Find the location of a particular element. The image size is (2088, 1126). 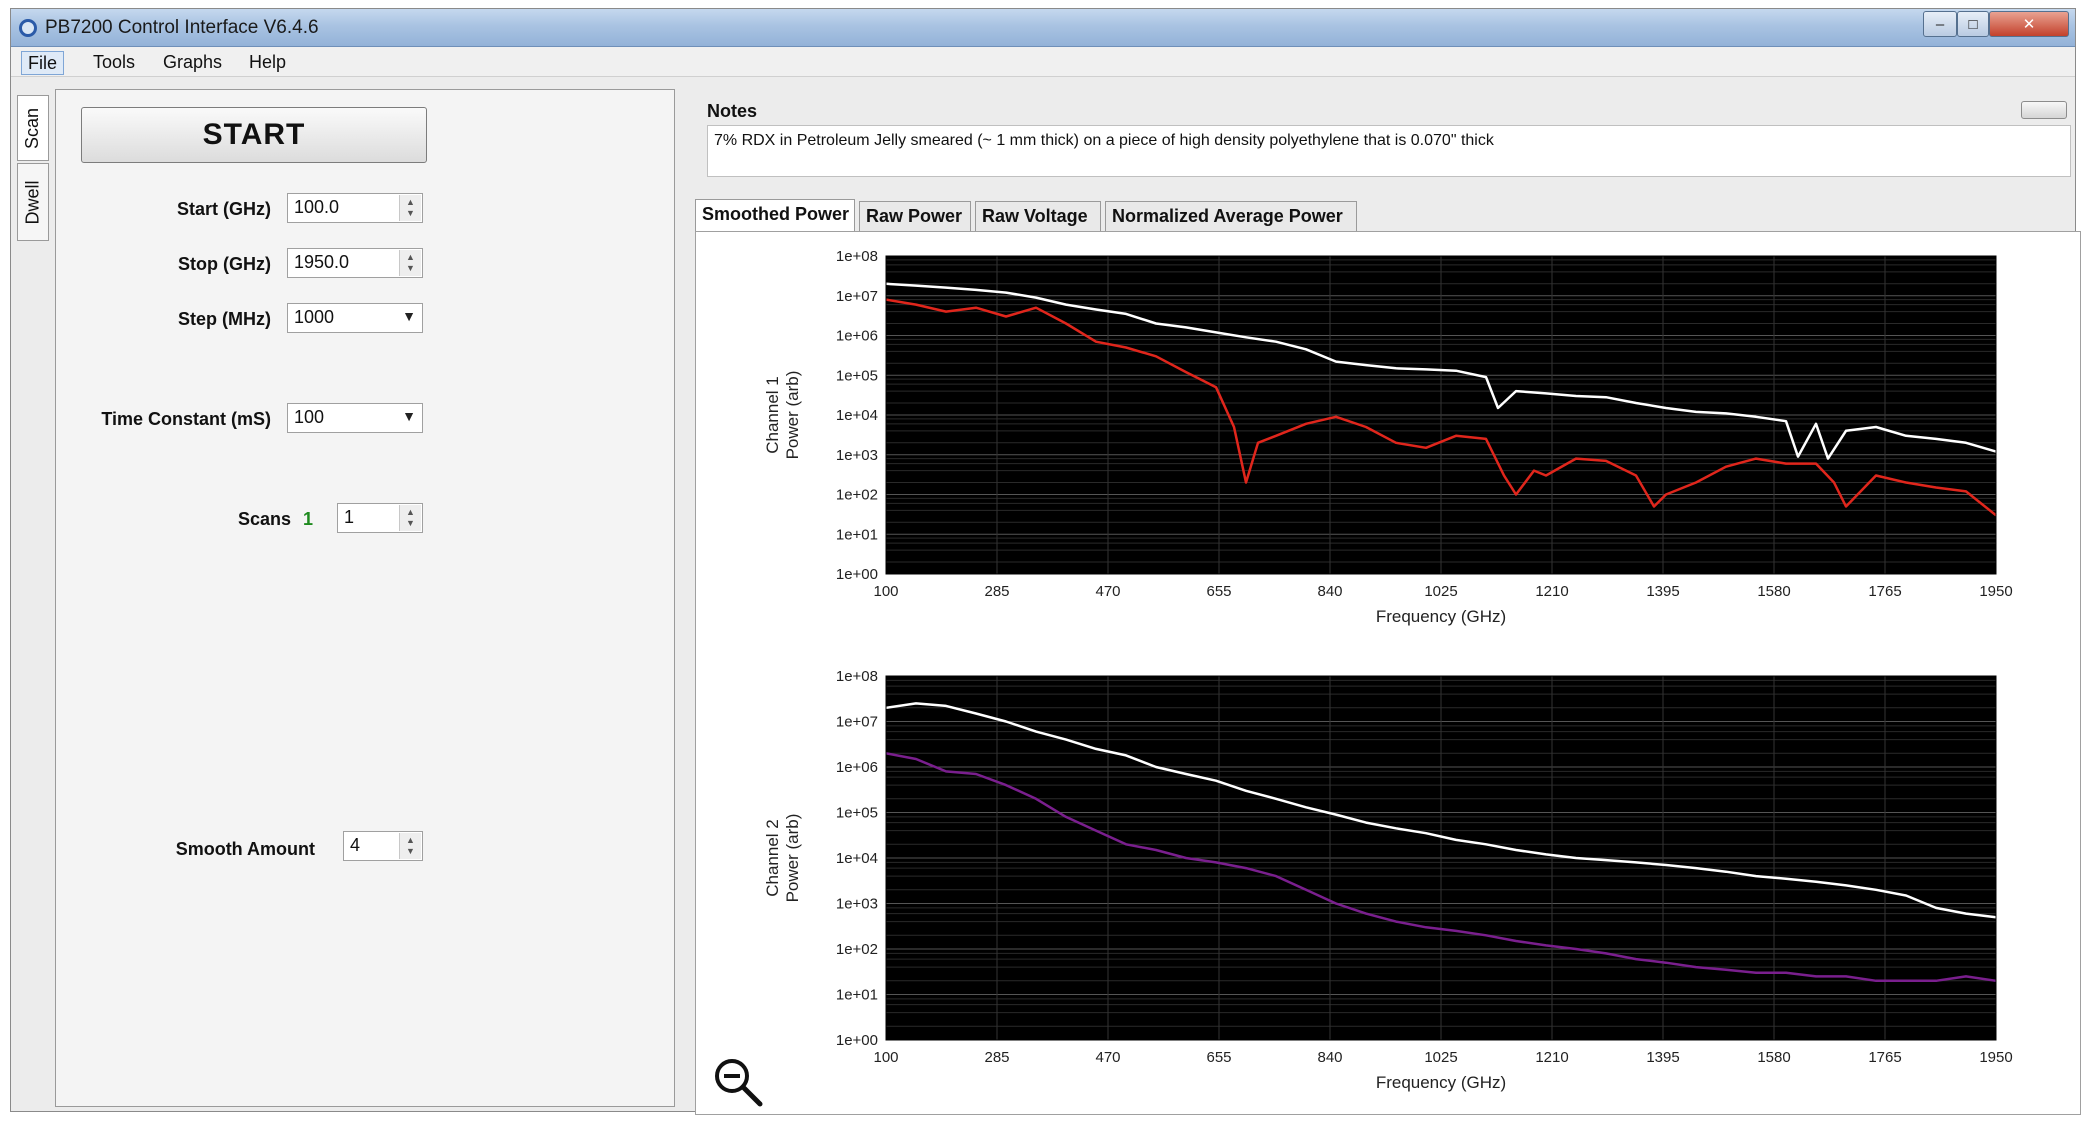

scans-label: Scans is located at coordinates (264, 519).